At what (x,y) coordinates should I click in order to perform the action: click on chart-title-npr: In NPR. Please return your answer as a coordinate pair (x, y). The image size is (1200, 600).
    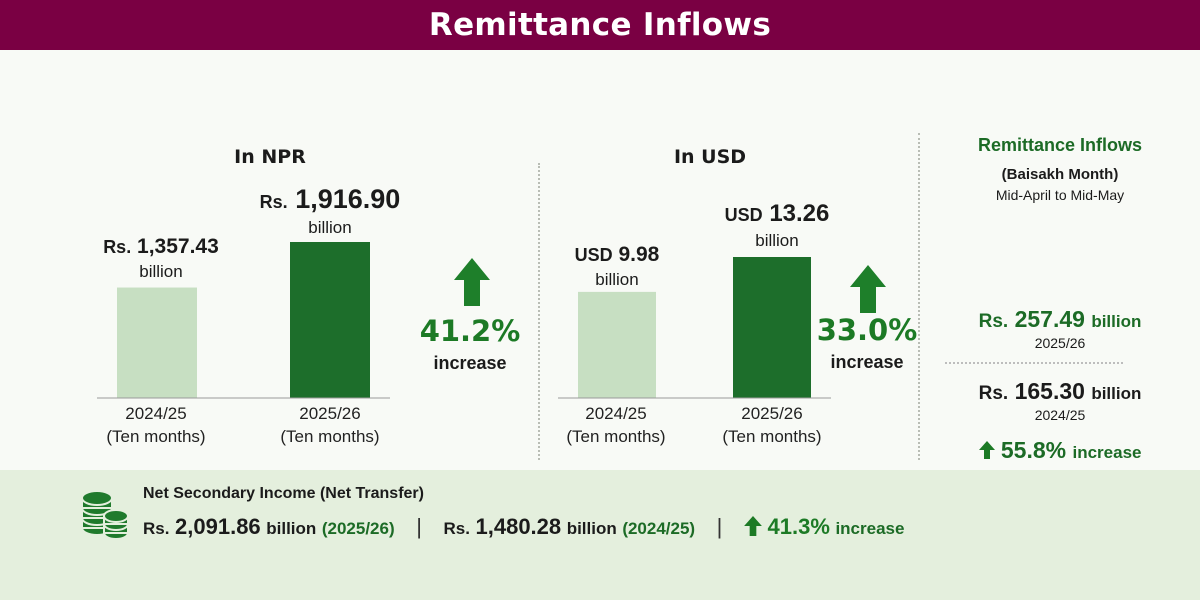
    Looking at the image, I should click on (270, 157).